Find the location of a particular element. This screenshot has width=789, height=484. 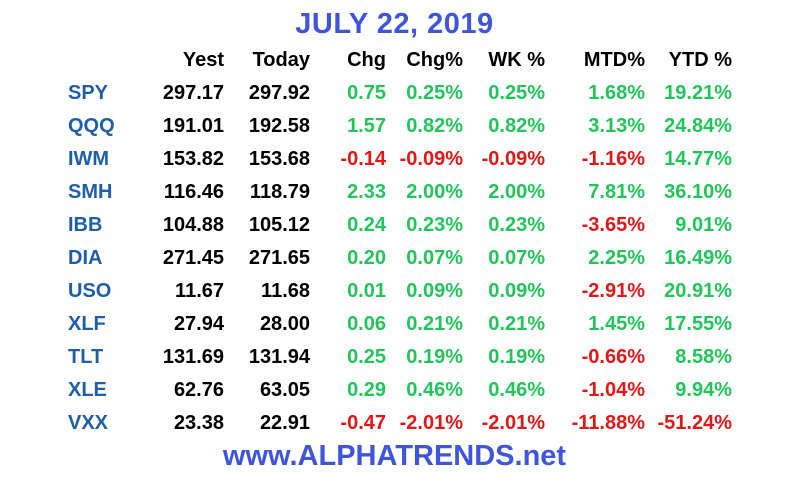

ytd-pct-cell: 24.84% is located at coordinates (698, 126).